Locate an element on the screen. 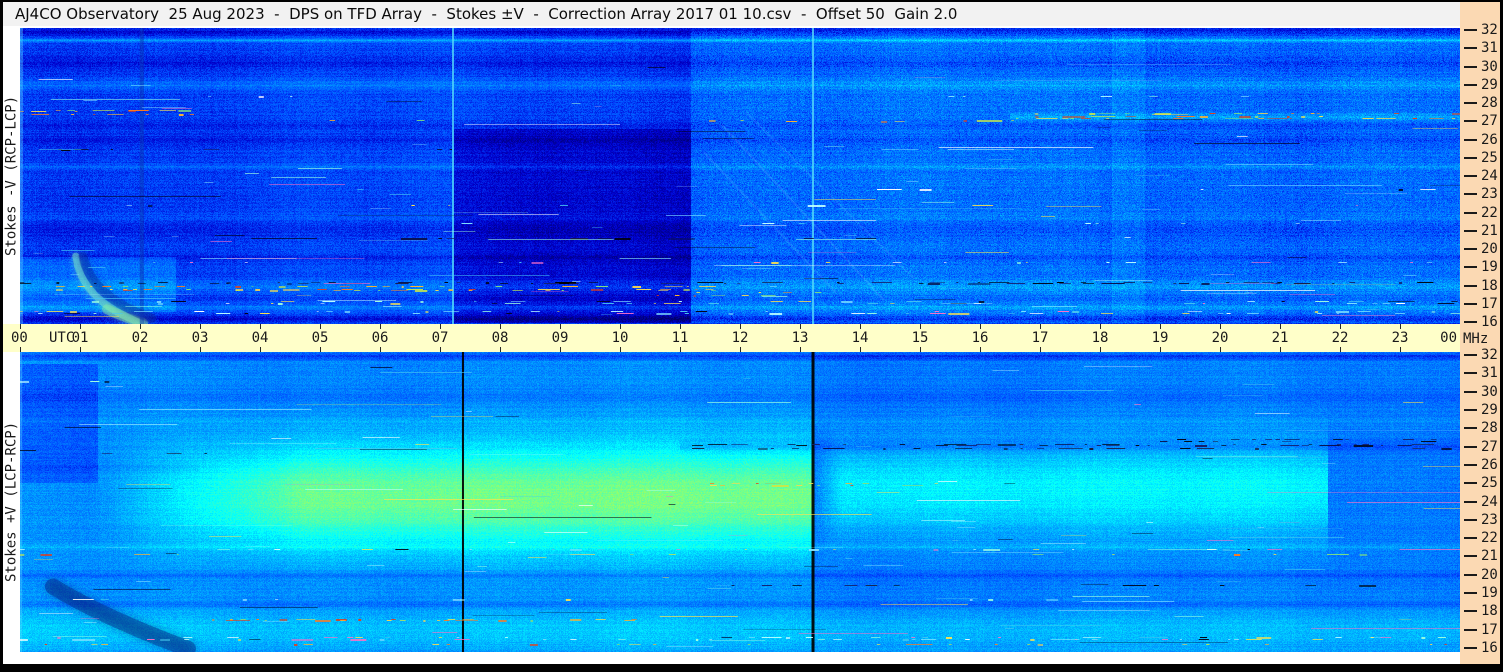 The height and width of the screenshot is (672, 1503). time-unit-label: UTC is located at coordinates (62, 338).